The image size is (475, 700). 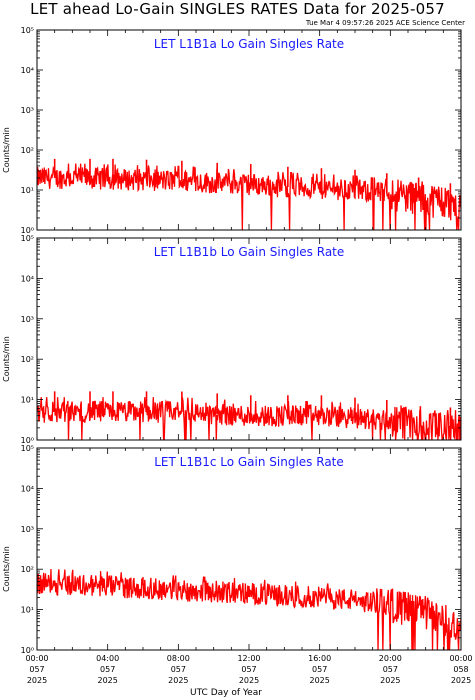 I want to click on x-tick-label: 16:00 057 2025, so click(x=319, y=669).